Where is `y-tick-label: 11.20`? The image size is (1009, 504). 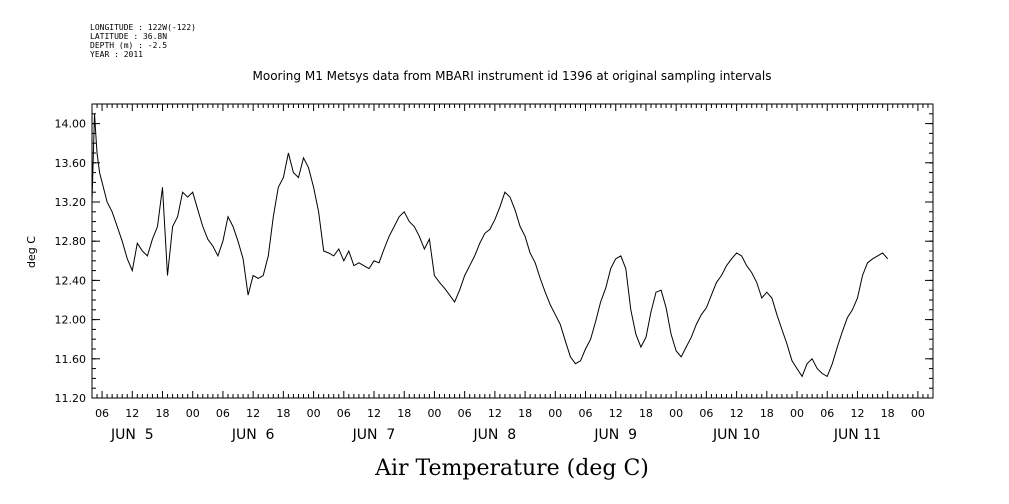
y-tick-label: 11.20 is located at coordinates (71, 398).